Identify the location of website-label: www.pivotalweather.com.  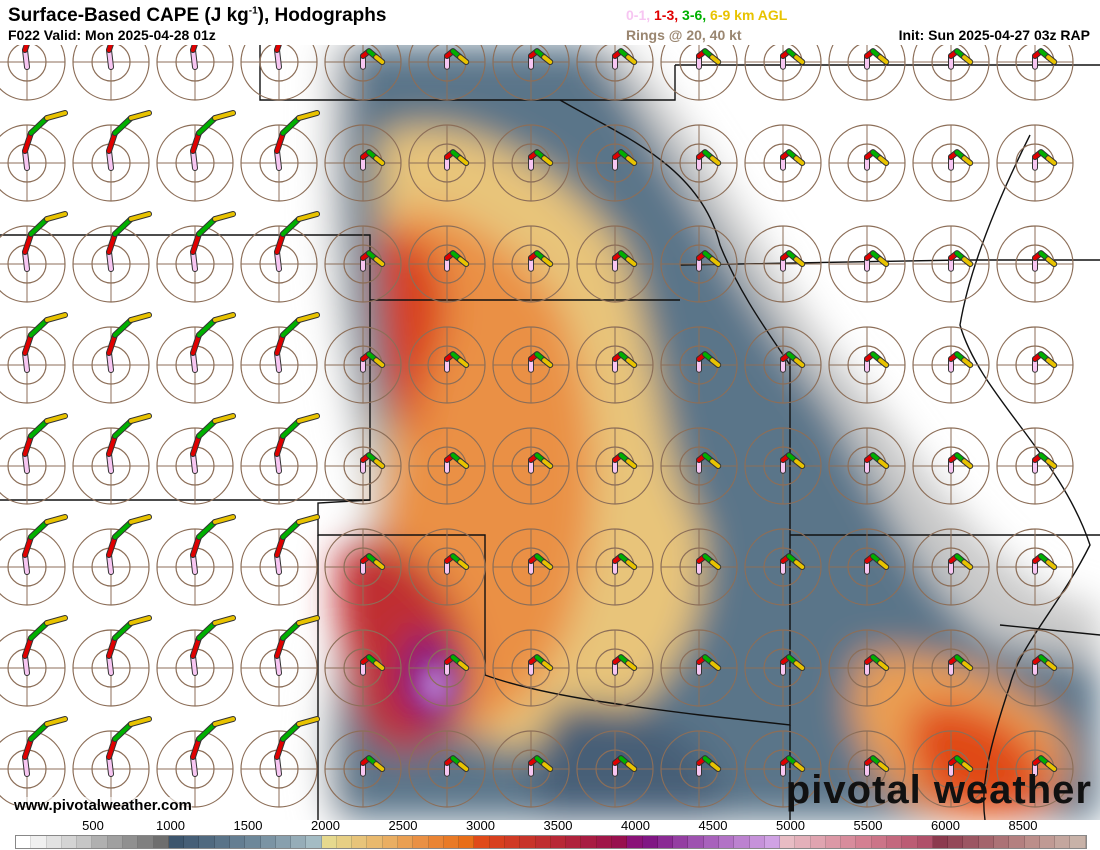
(103, 805).